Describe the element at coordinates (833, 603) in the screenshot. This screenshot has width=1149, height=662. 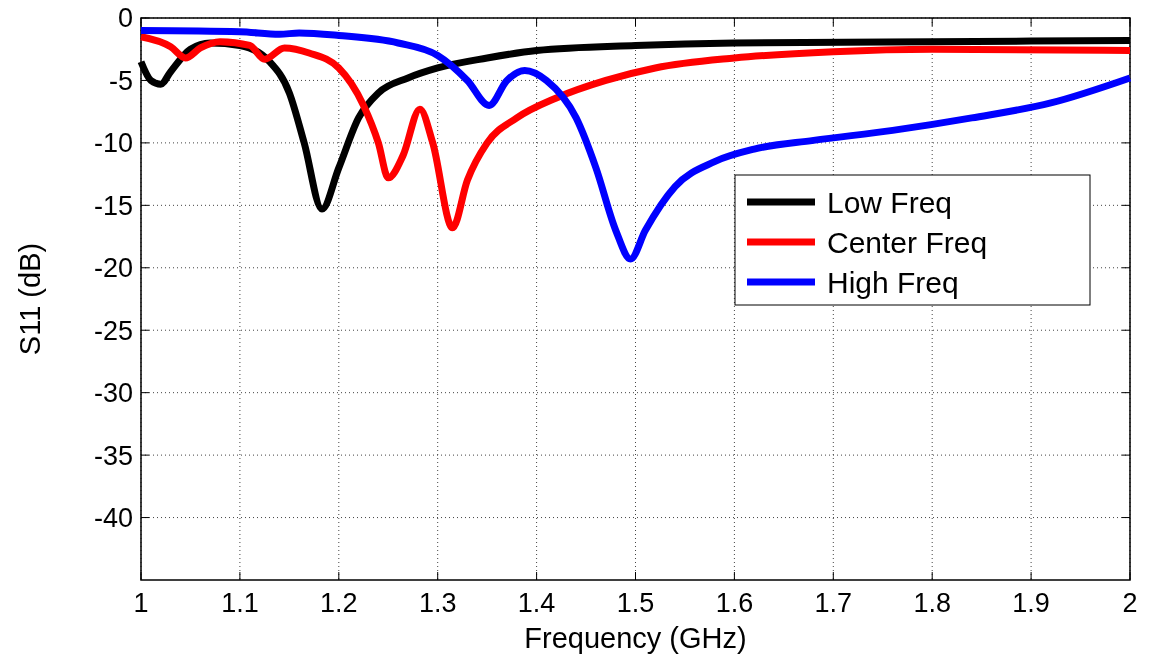
I see `x-tick-label: 1.7` at that location.